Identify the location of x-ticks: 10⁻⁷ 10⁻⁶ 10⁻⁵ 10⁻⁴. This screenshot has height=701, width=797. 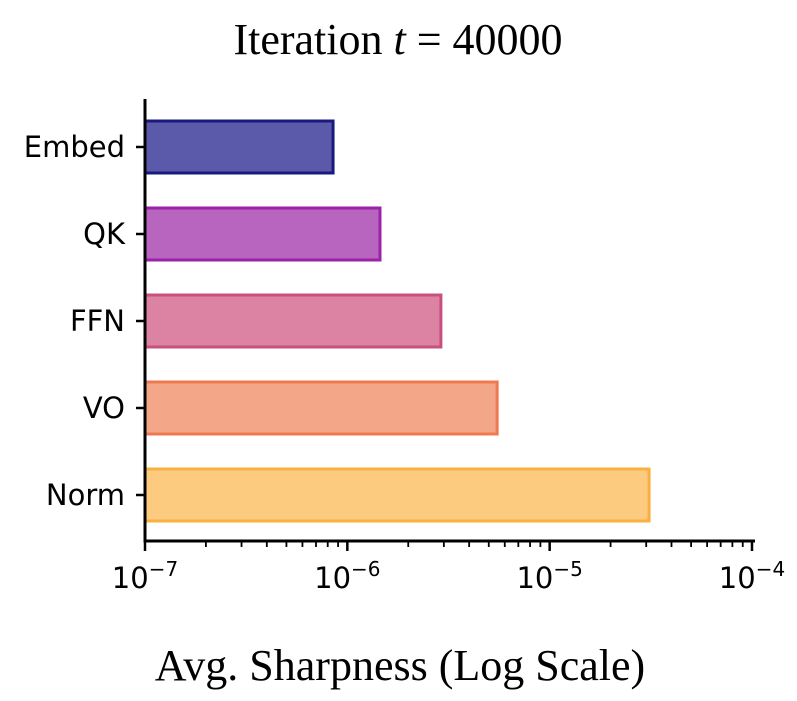
(448, 568).